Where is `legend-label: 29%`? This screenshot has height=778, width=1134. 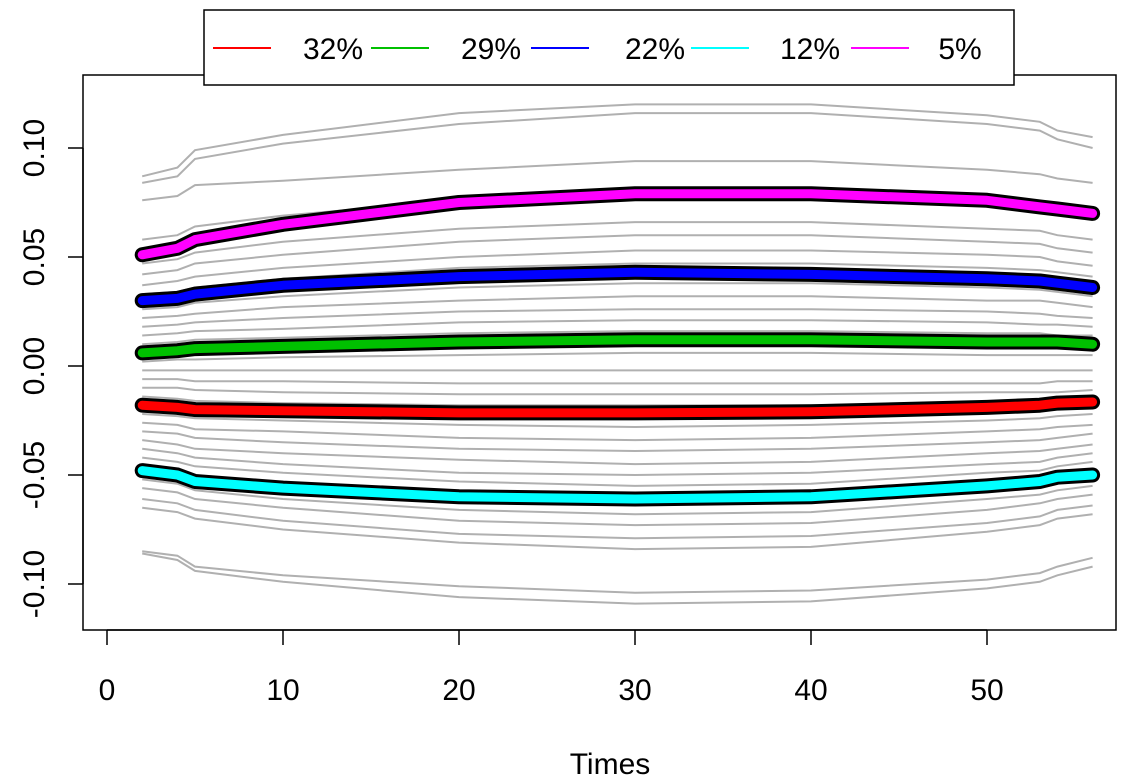
legend-label: 29% is located at coordinates (491, 49).